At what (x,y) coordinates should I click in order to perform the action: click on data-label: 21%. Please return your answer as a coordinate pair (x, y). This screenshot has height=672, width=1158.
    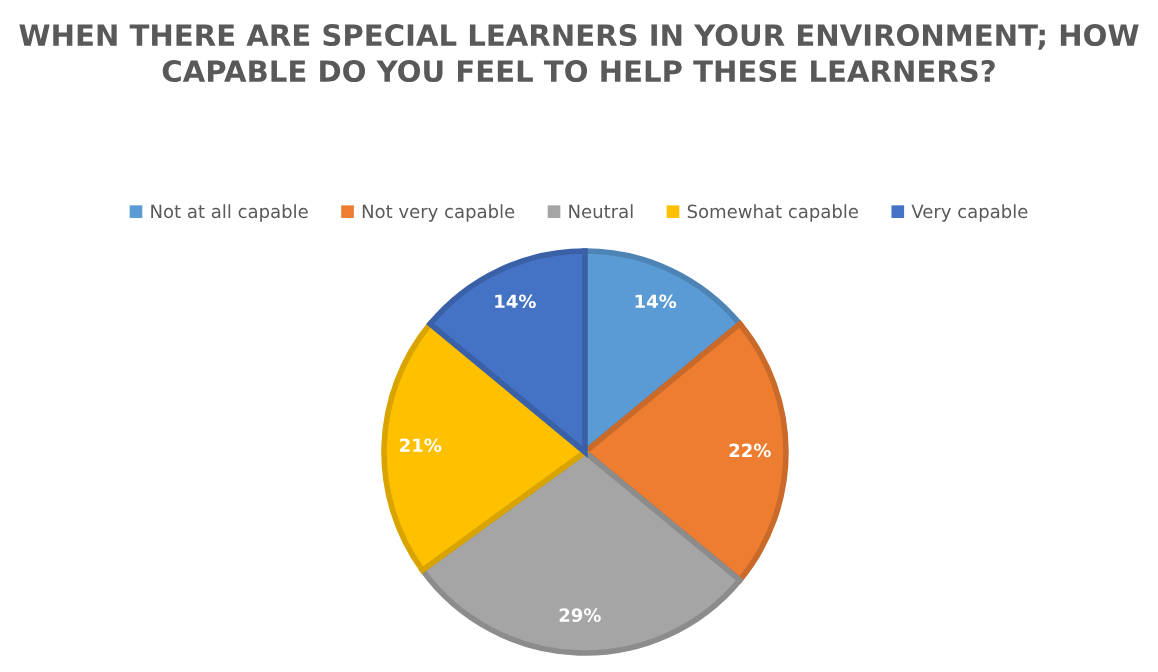
    Looking at the image, I should click on (421, 445).